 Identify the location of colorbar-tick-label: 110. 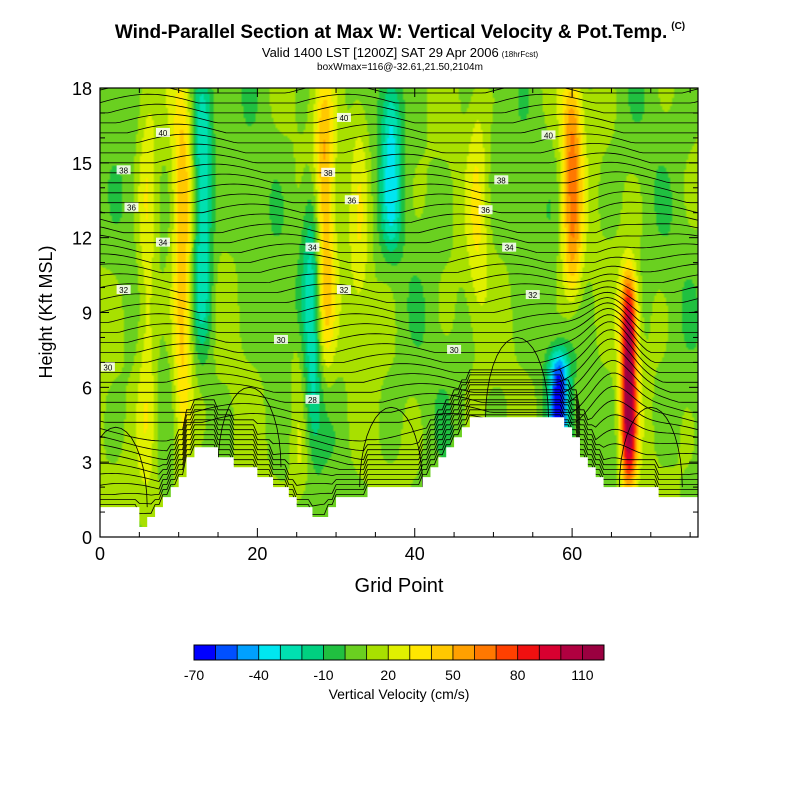
(582, 675).